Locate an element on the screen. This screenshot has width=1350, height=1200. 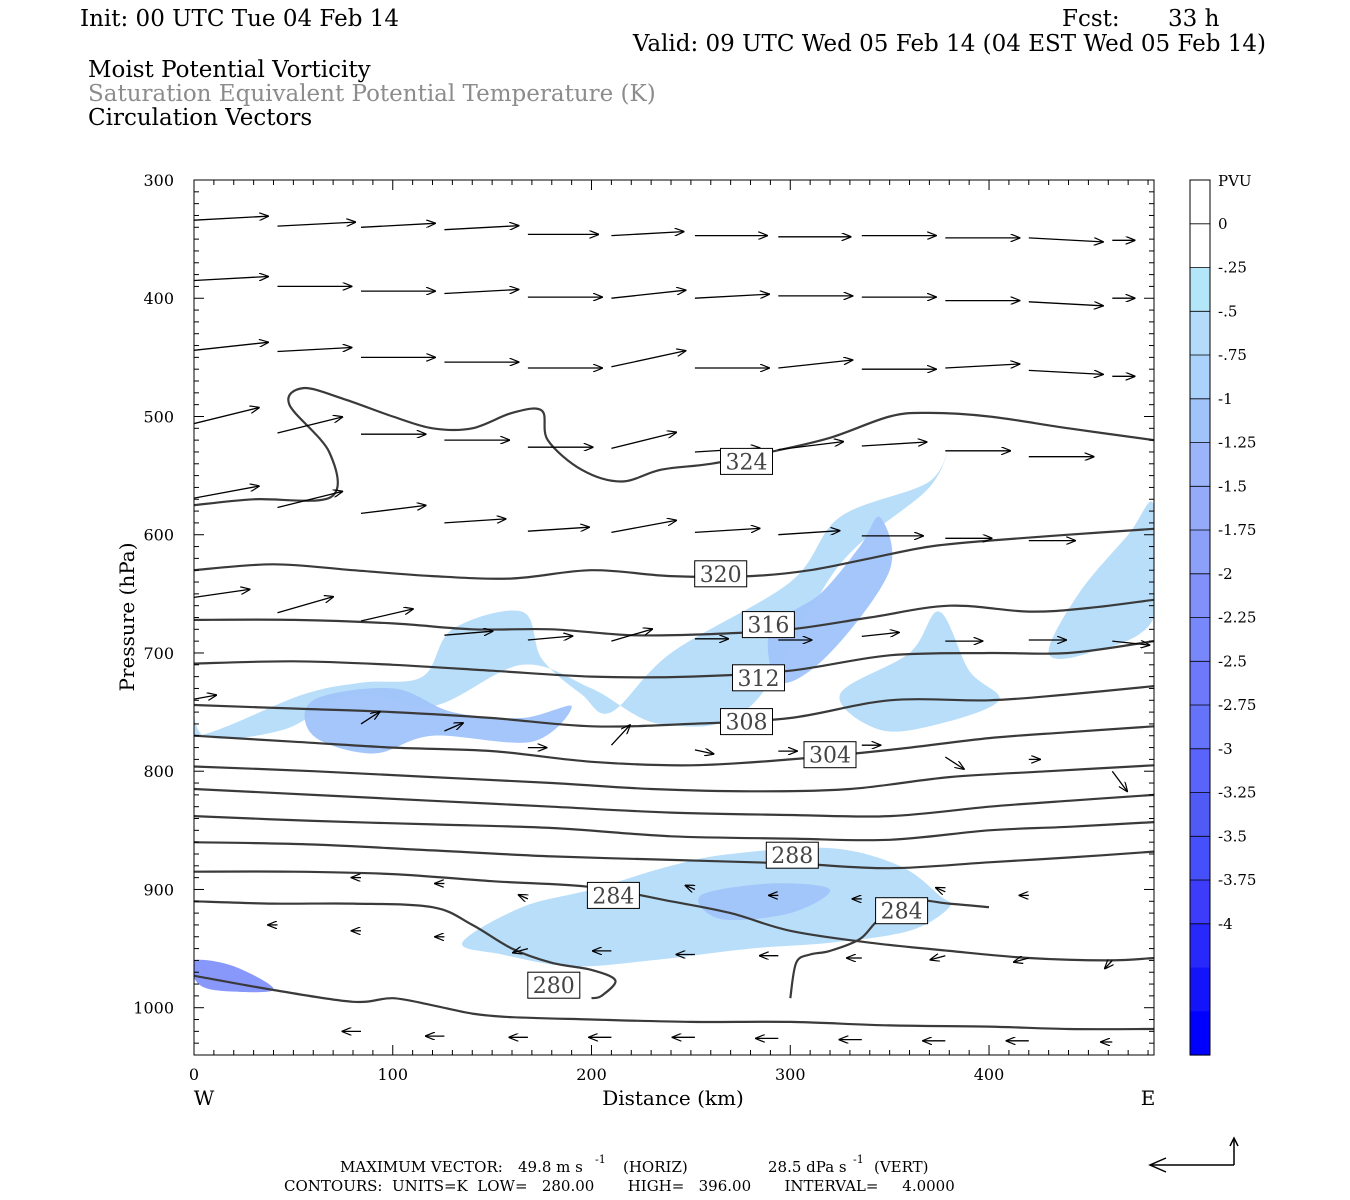
fcst-value: 33 h is located at coordinates (1194, 19).